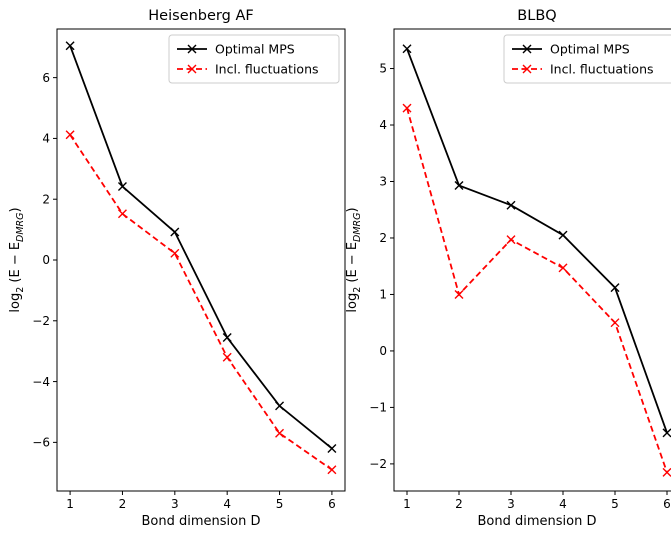  I want to click on y-tick-label: −1, so click(378, 408).